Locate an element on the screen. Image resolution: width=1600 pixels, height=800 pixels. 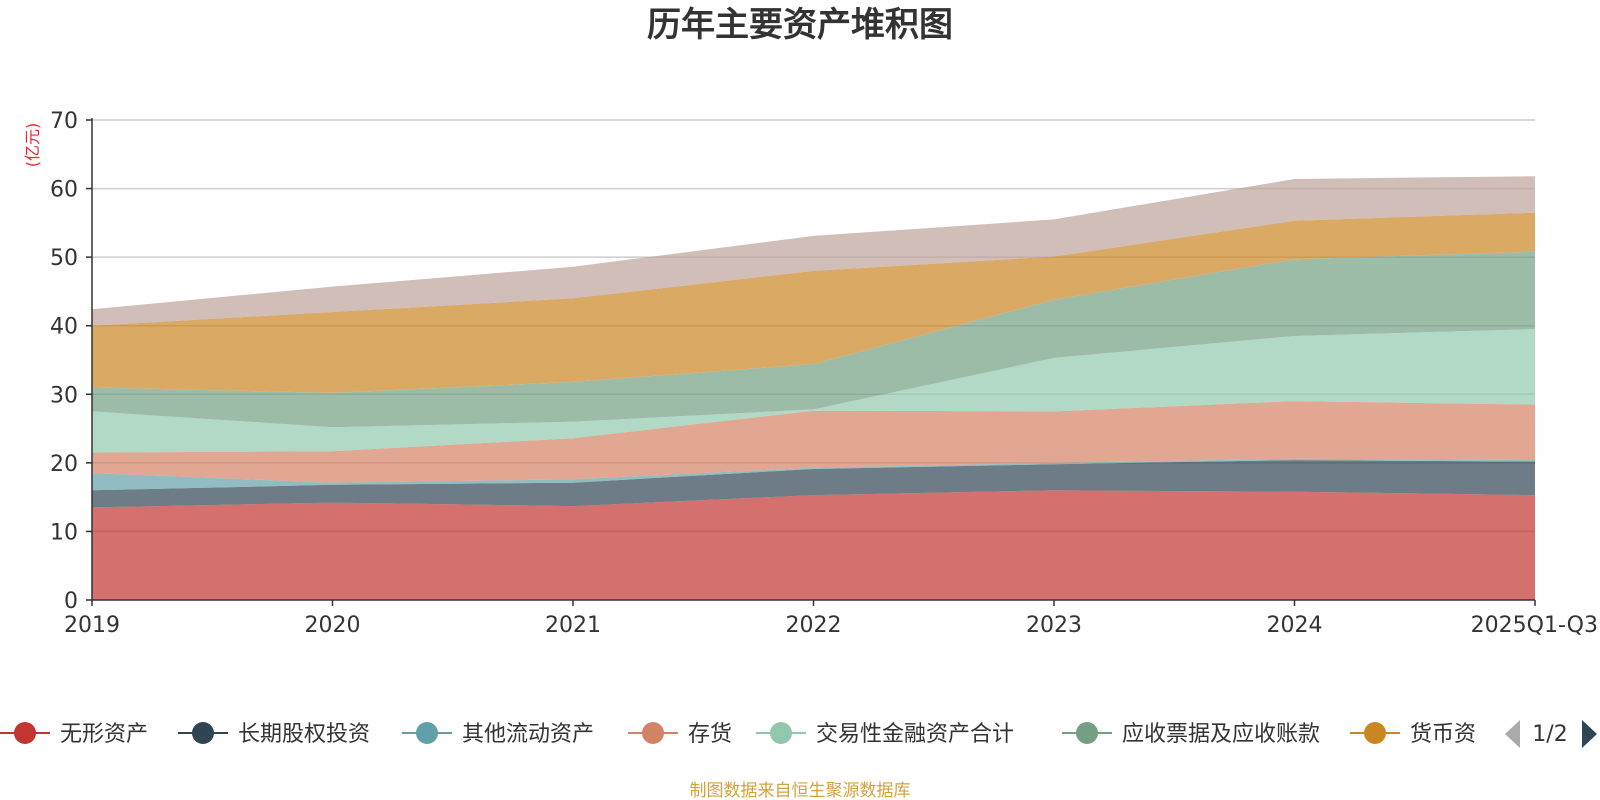
x-tick-label: 2022 is located at coordinates (814, 625).